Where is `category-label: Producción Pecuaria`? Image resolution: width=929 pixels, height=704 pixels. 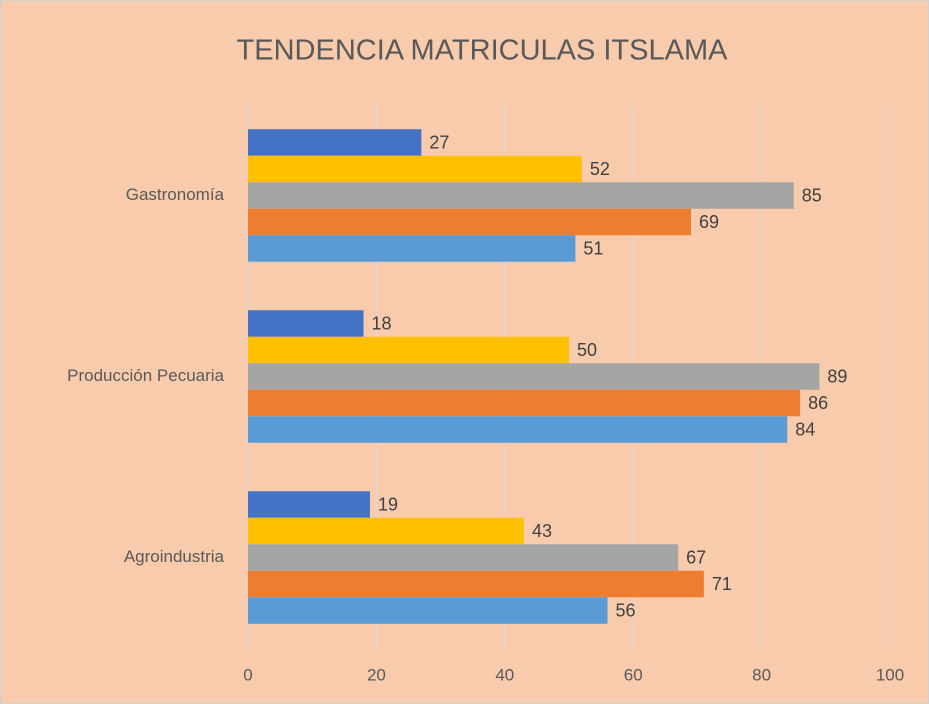 category-label: Producción Pecuaria is located at coordinates (145, 375).